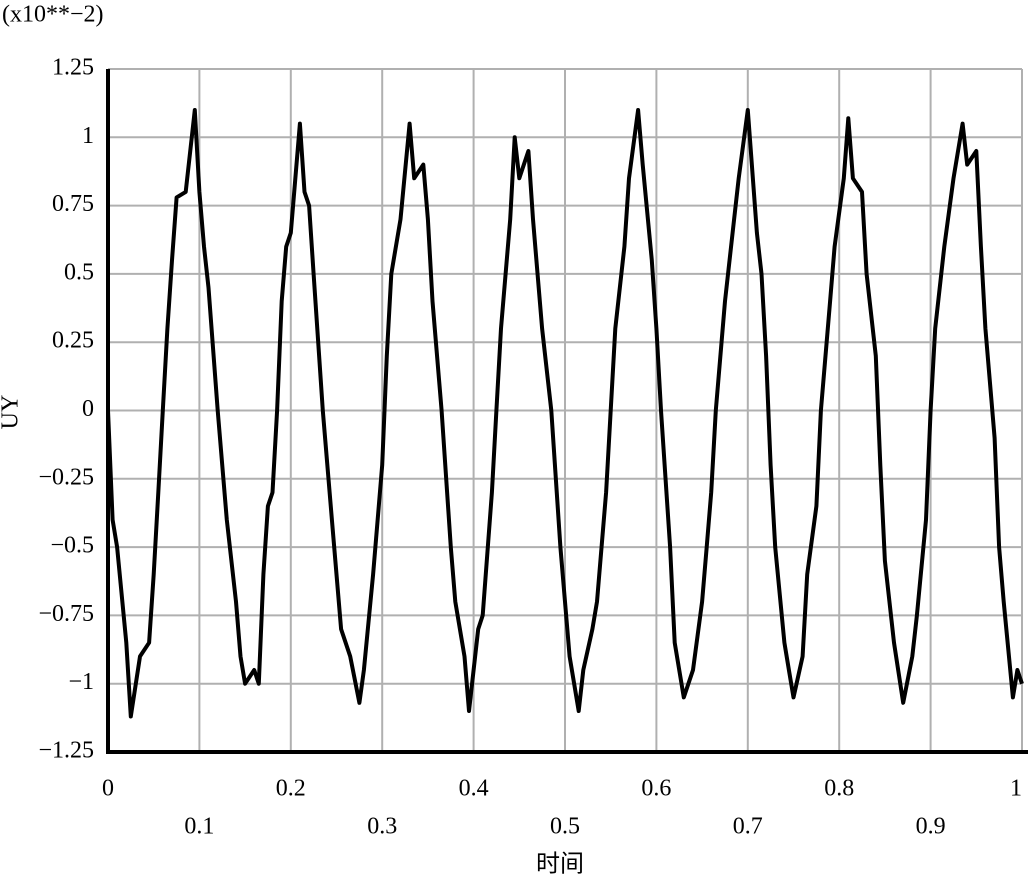 The width and height of the screenshot is (1028, 882). I want to click on y-tick-label: 0.25, so click(73, 341).